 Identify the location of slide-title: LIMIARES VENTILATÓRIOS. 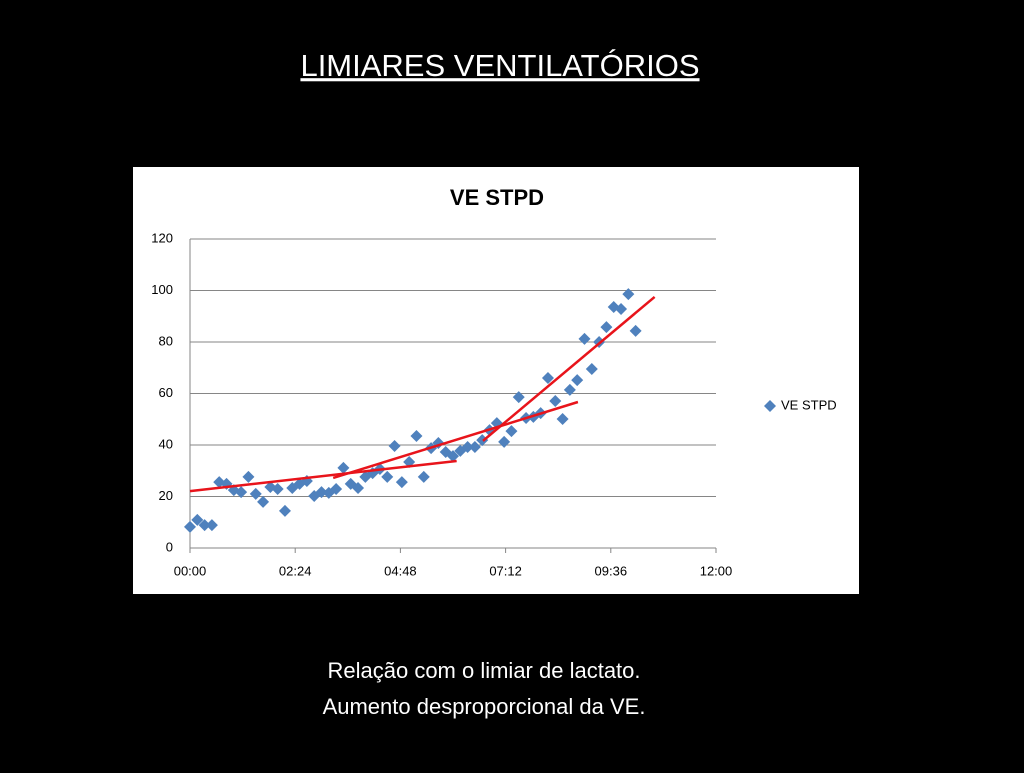
(499, 65).